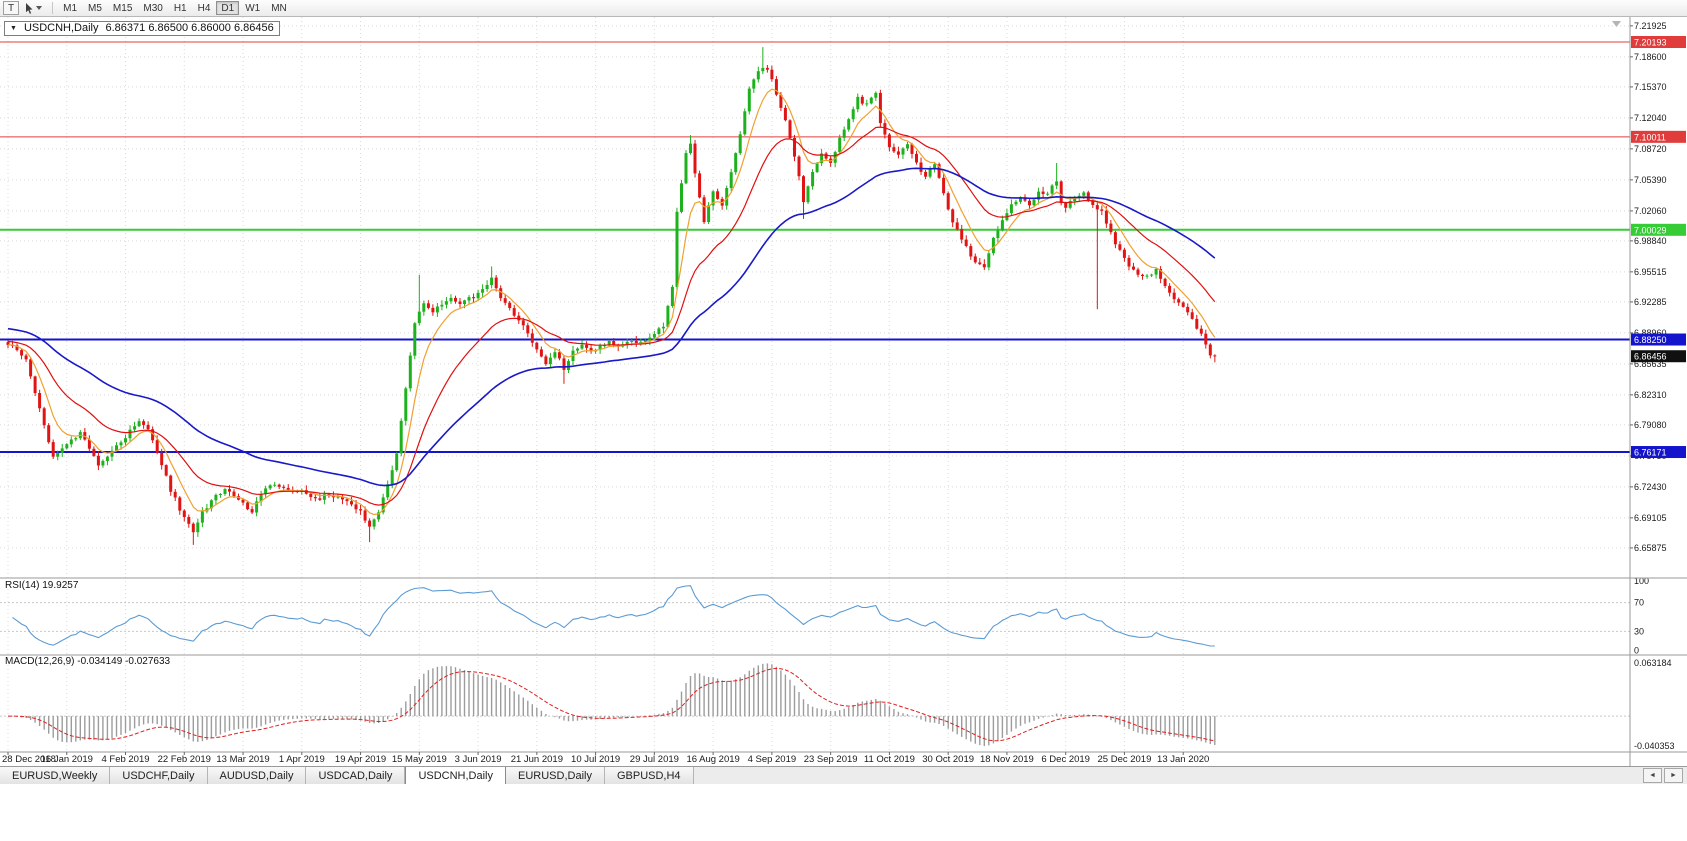 The image size is (1687, 841). What do you see at coordinates (1650, 357) in the screenshot?
I see `svg-text: 6.86456` at bounding box center [1650, 357].